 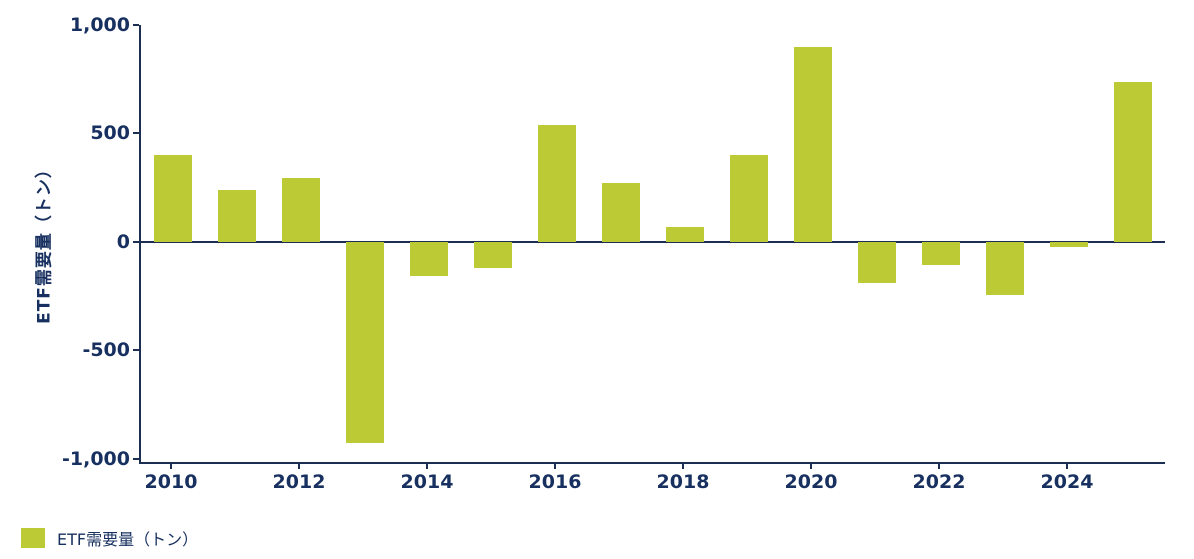 What do you see at coordinates (1069, 244) in the screenshot?
I see `bar-2024` at bounding box center [1069, 244].